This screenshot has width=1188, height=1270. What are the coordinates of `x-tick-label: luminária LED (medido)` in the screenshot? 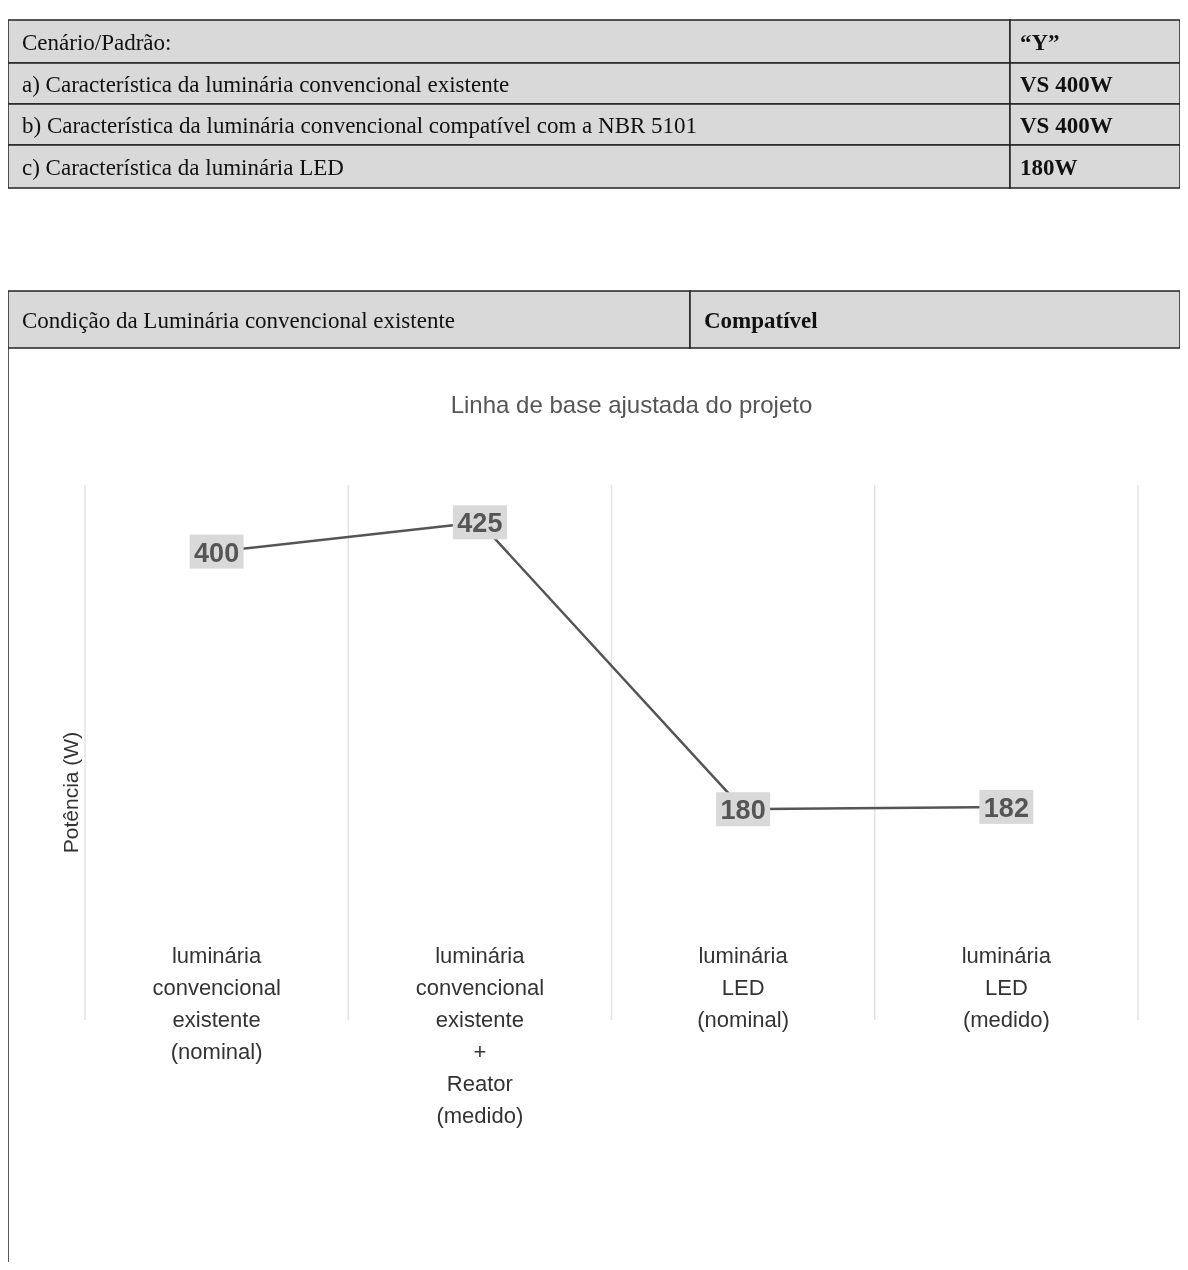 It's located at (1006, 987).